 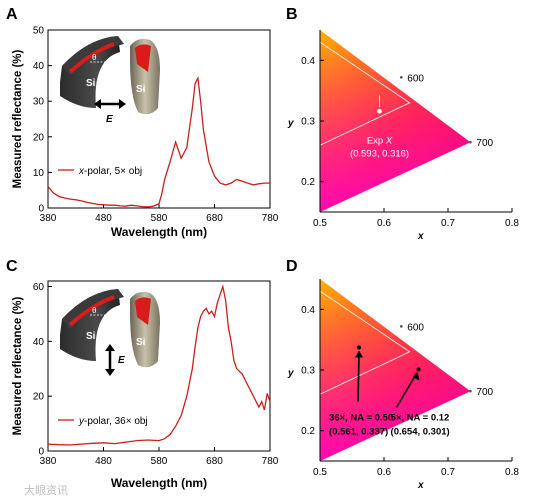 What do you see at coordinates (292, 14) in the screenshot?
I see `panel-letter-b: B` at bounding box center [292, 14].